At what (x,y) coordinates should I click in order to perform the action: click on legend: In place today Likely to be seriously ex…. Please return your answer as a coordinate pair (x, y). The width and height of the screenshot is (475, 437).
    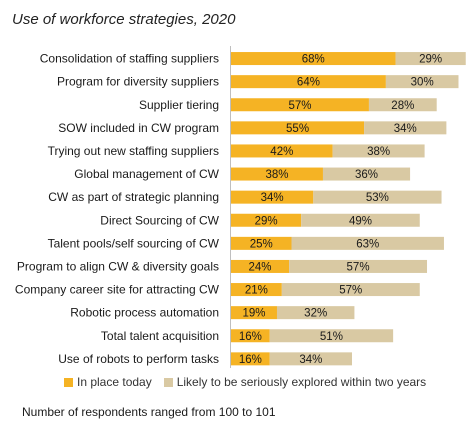
    Looking at the image, I should click on (245, 382).